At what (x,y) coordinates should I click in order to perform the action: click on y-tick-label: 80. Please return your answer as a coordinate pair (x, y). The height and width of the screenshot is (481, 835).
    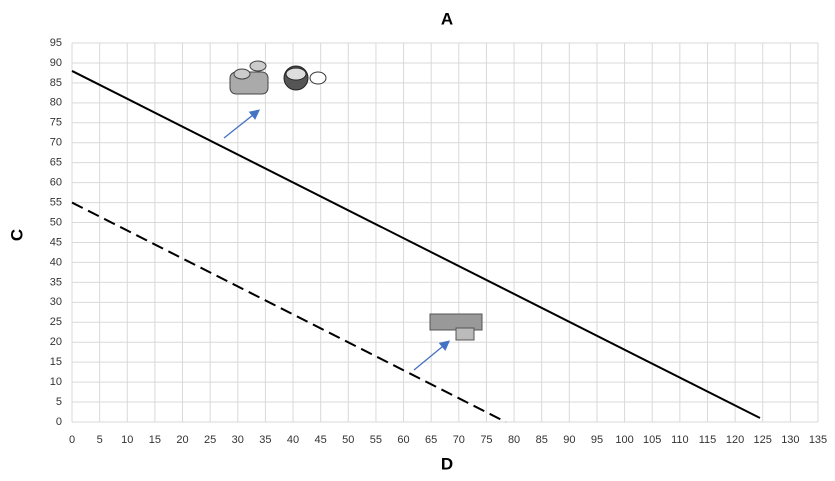
    Looking at the image, I should click on (56, 103).